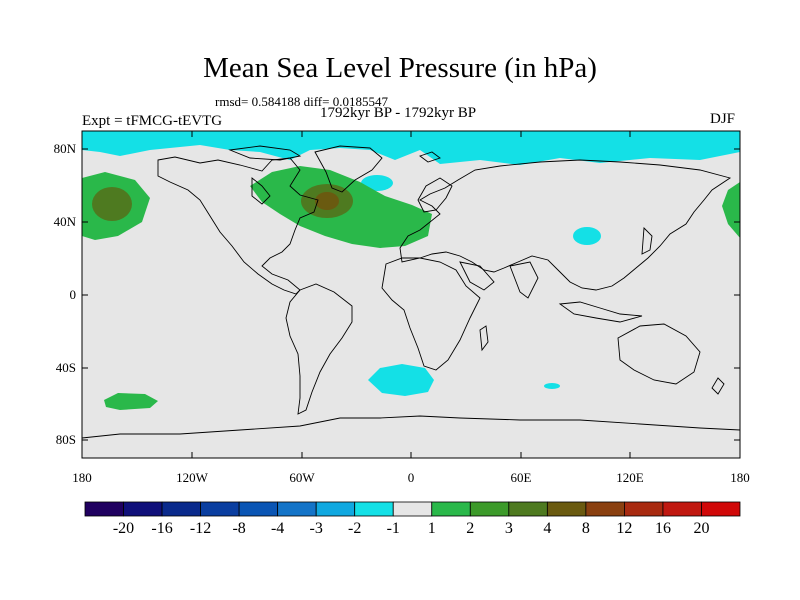 The width and height of the screenshot is (800, 600). Describe the element at coordinates (355, 528) in the screenshot. I see `colorbar-label: -2` at that location.